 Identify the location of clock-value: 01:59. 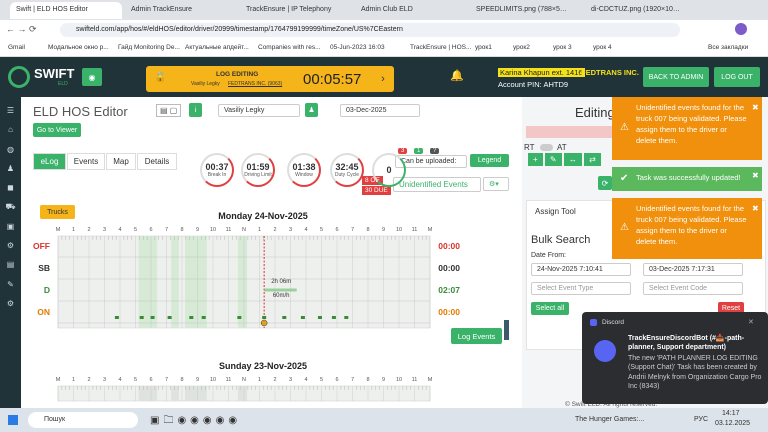
(258, 167).